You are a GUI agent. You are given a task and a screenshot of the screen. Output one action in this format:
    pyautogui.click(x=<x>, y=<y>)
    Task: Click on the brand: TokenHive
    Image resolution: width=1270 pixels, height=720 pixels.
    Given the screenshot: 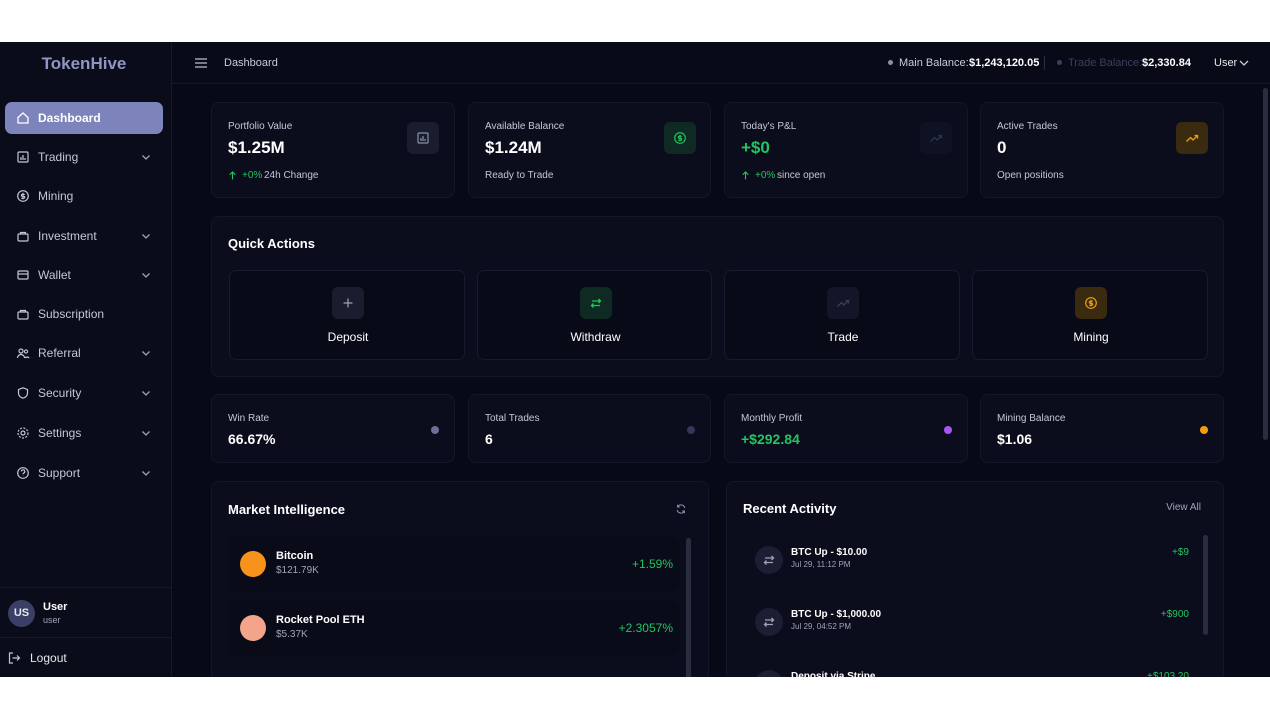 What is the action you would take?
    pyautogui.click(x=84, y=63)
    